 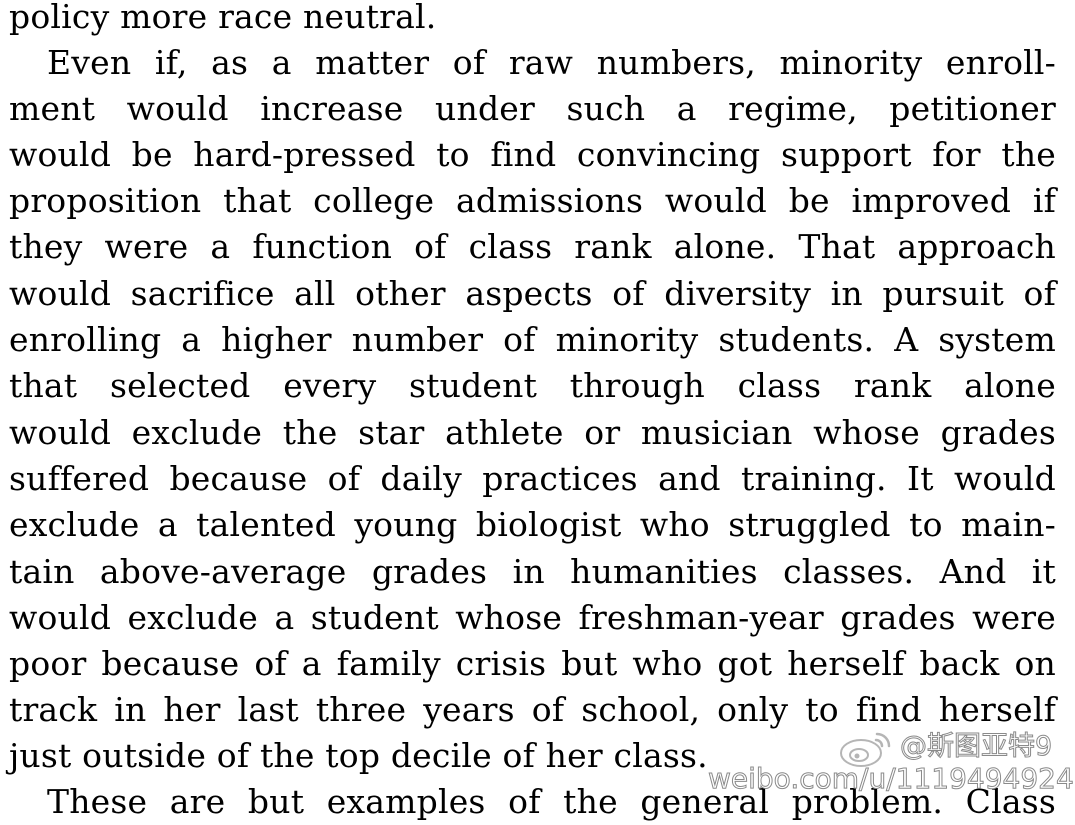 I want to click on text-line: policy more race neutral., so click(x=223, y=18).